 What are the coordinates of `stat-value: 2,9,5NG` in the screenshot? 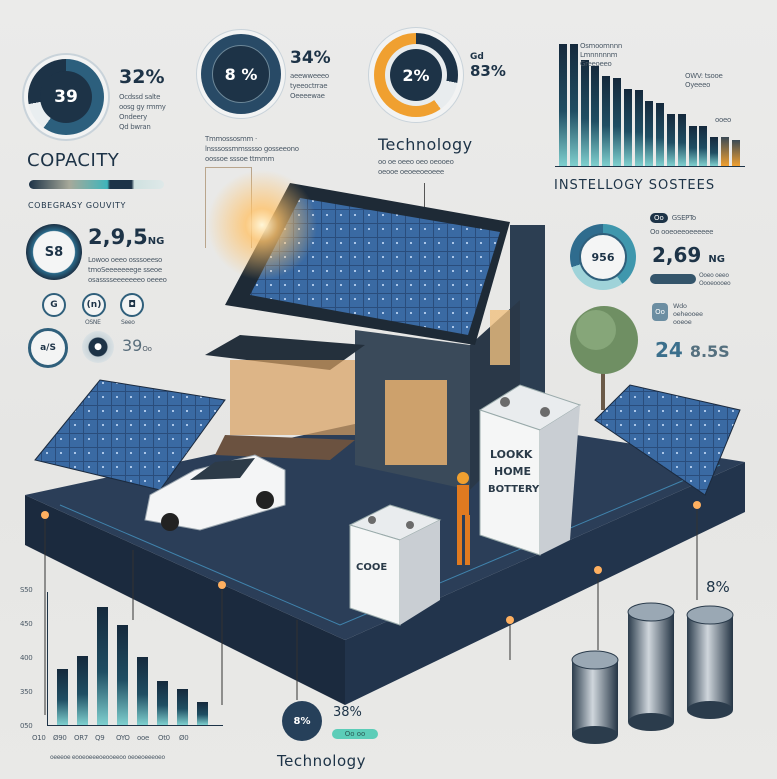 It's located at (126, 237).